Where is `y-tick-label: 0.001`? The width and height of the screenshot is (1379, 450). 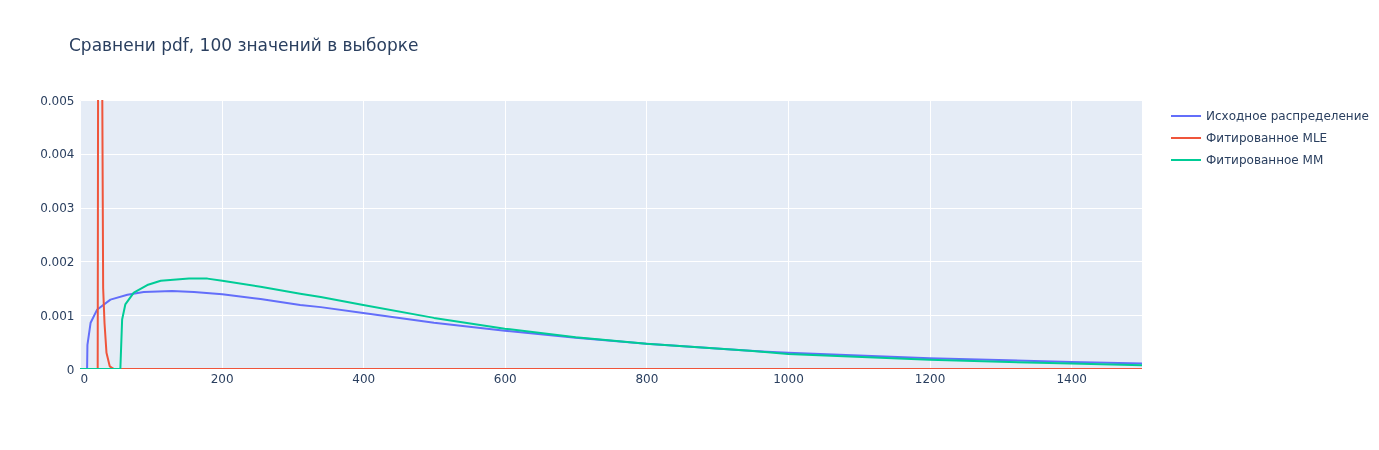 y-tick-label: 0.001 is located at coordinates (57, 315).